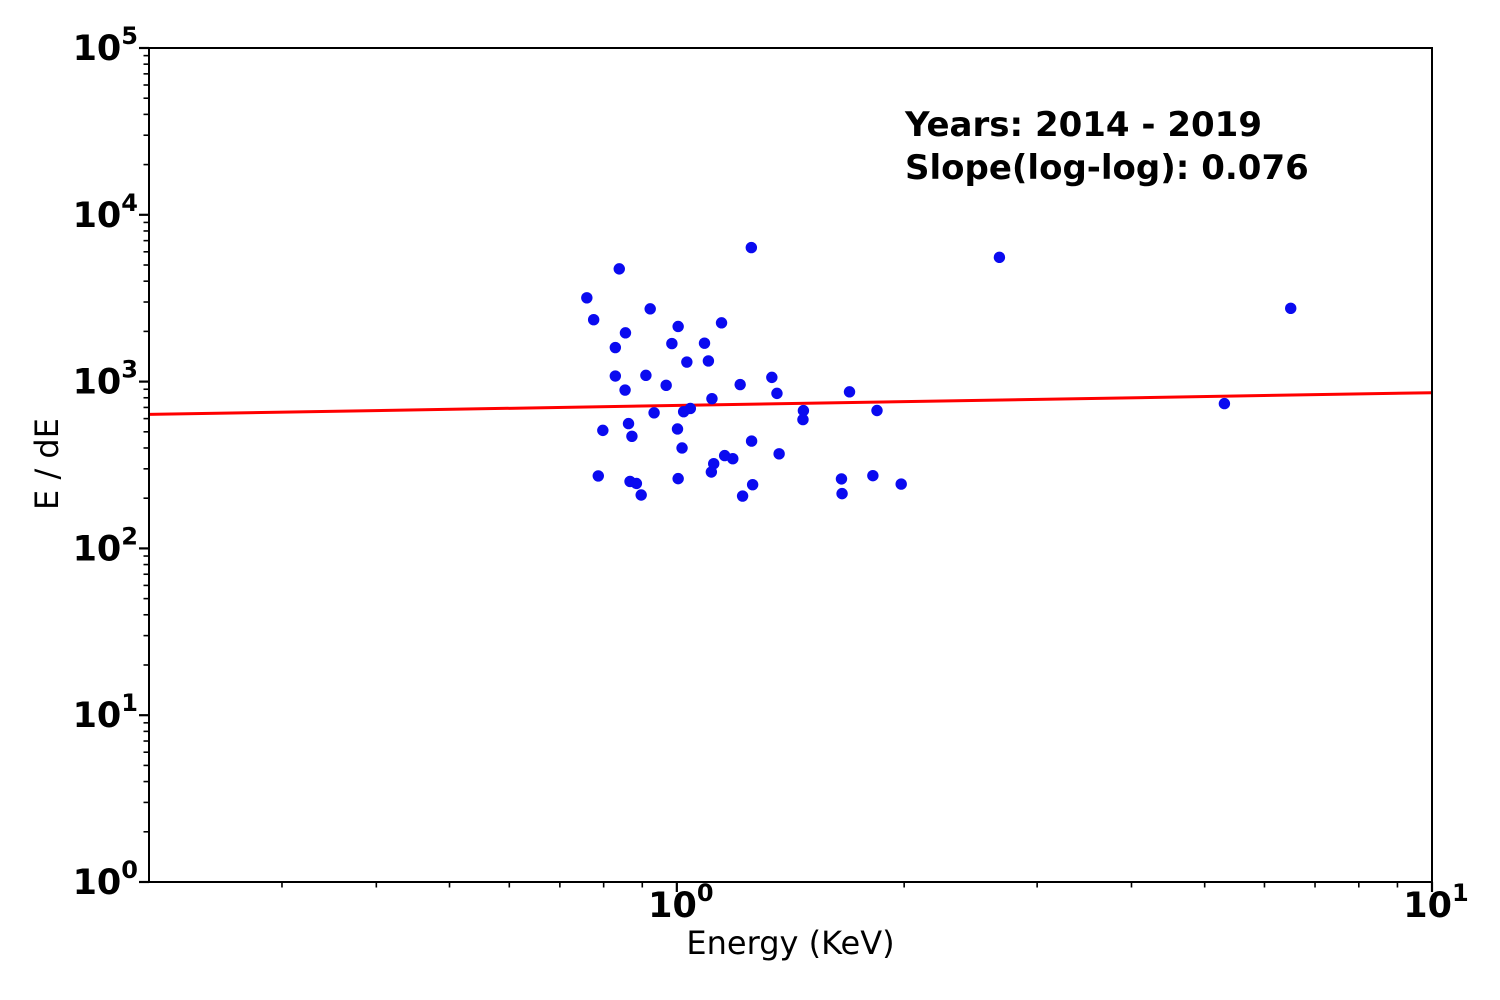  What do you see at coordinates (105, 45) in the screenshot?
I see `y-tick-label: 105` at bounding box center [105, 45].